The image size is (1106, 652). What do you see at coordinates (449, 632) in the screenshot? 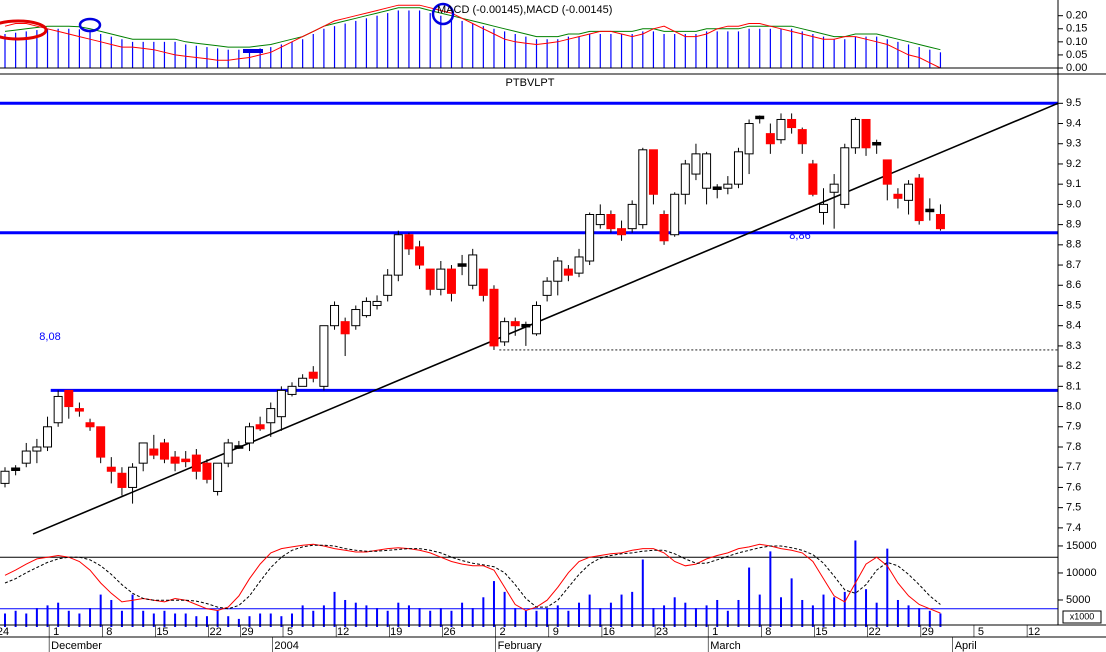
I see `x-tick-label: 26` at bounding box center [449, 632].